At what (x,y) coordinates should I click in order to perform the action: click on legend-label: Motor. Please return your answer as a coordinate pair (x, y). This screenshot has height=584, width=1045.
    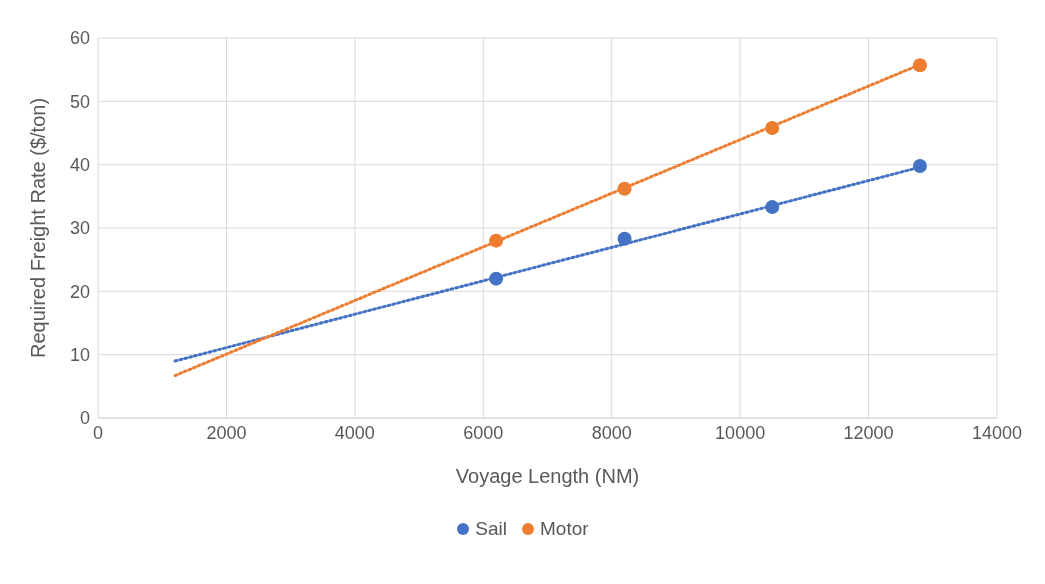
    Looking at the image, I should click on (564, 529).